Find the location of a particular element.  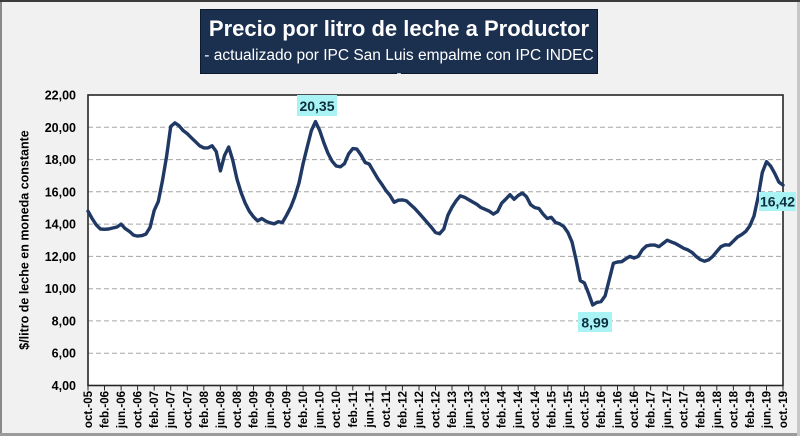

svg-text: 22,00 is located at coordinates (60, 96).